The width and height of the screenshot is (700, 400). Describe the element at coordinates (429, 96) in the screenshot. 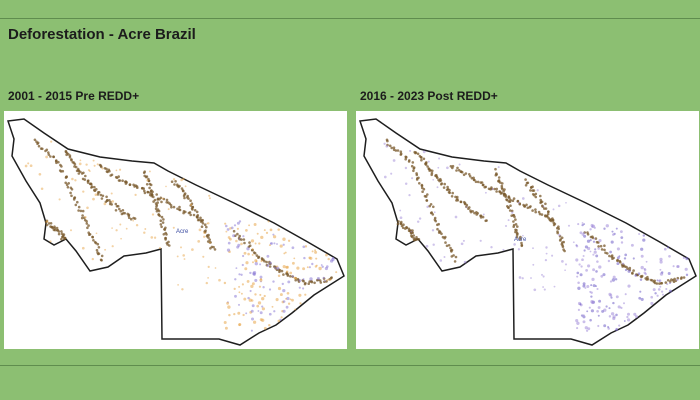

I see `panel-label-post-redd: 2016 - 2023 Post REDD+` at that location.